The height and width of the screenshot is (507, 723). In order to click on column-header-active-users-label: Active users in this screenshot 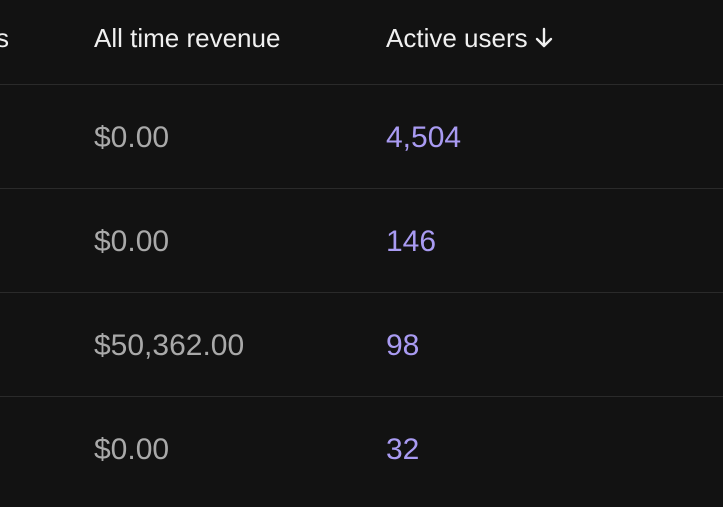, I will do `click(457, 38)`.